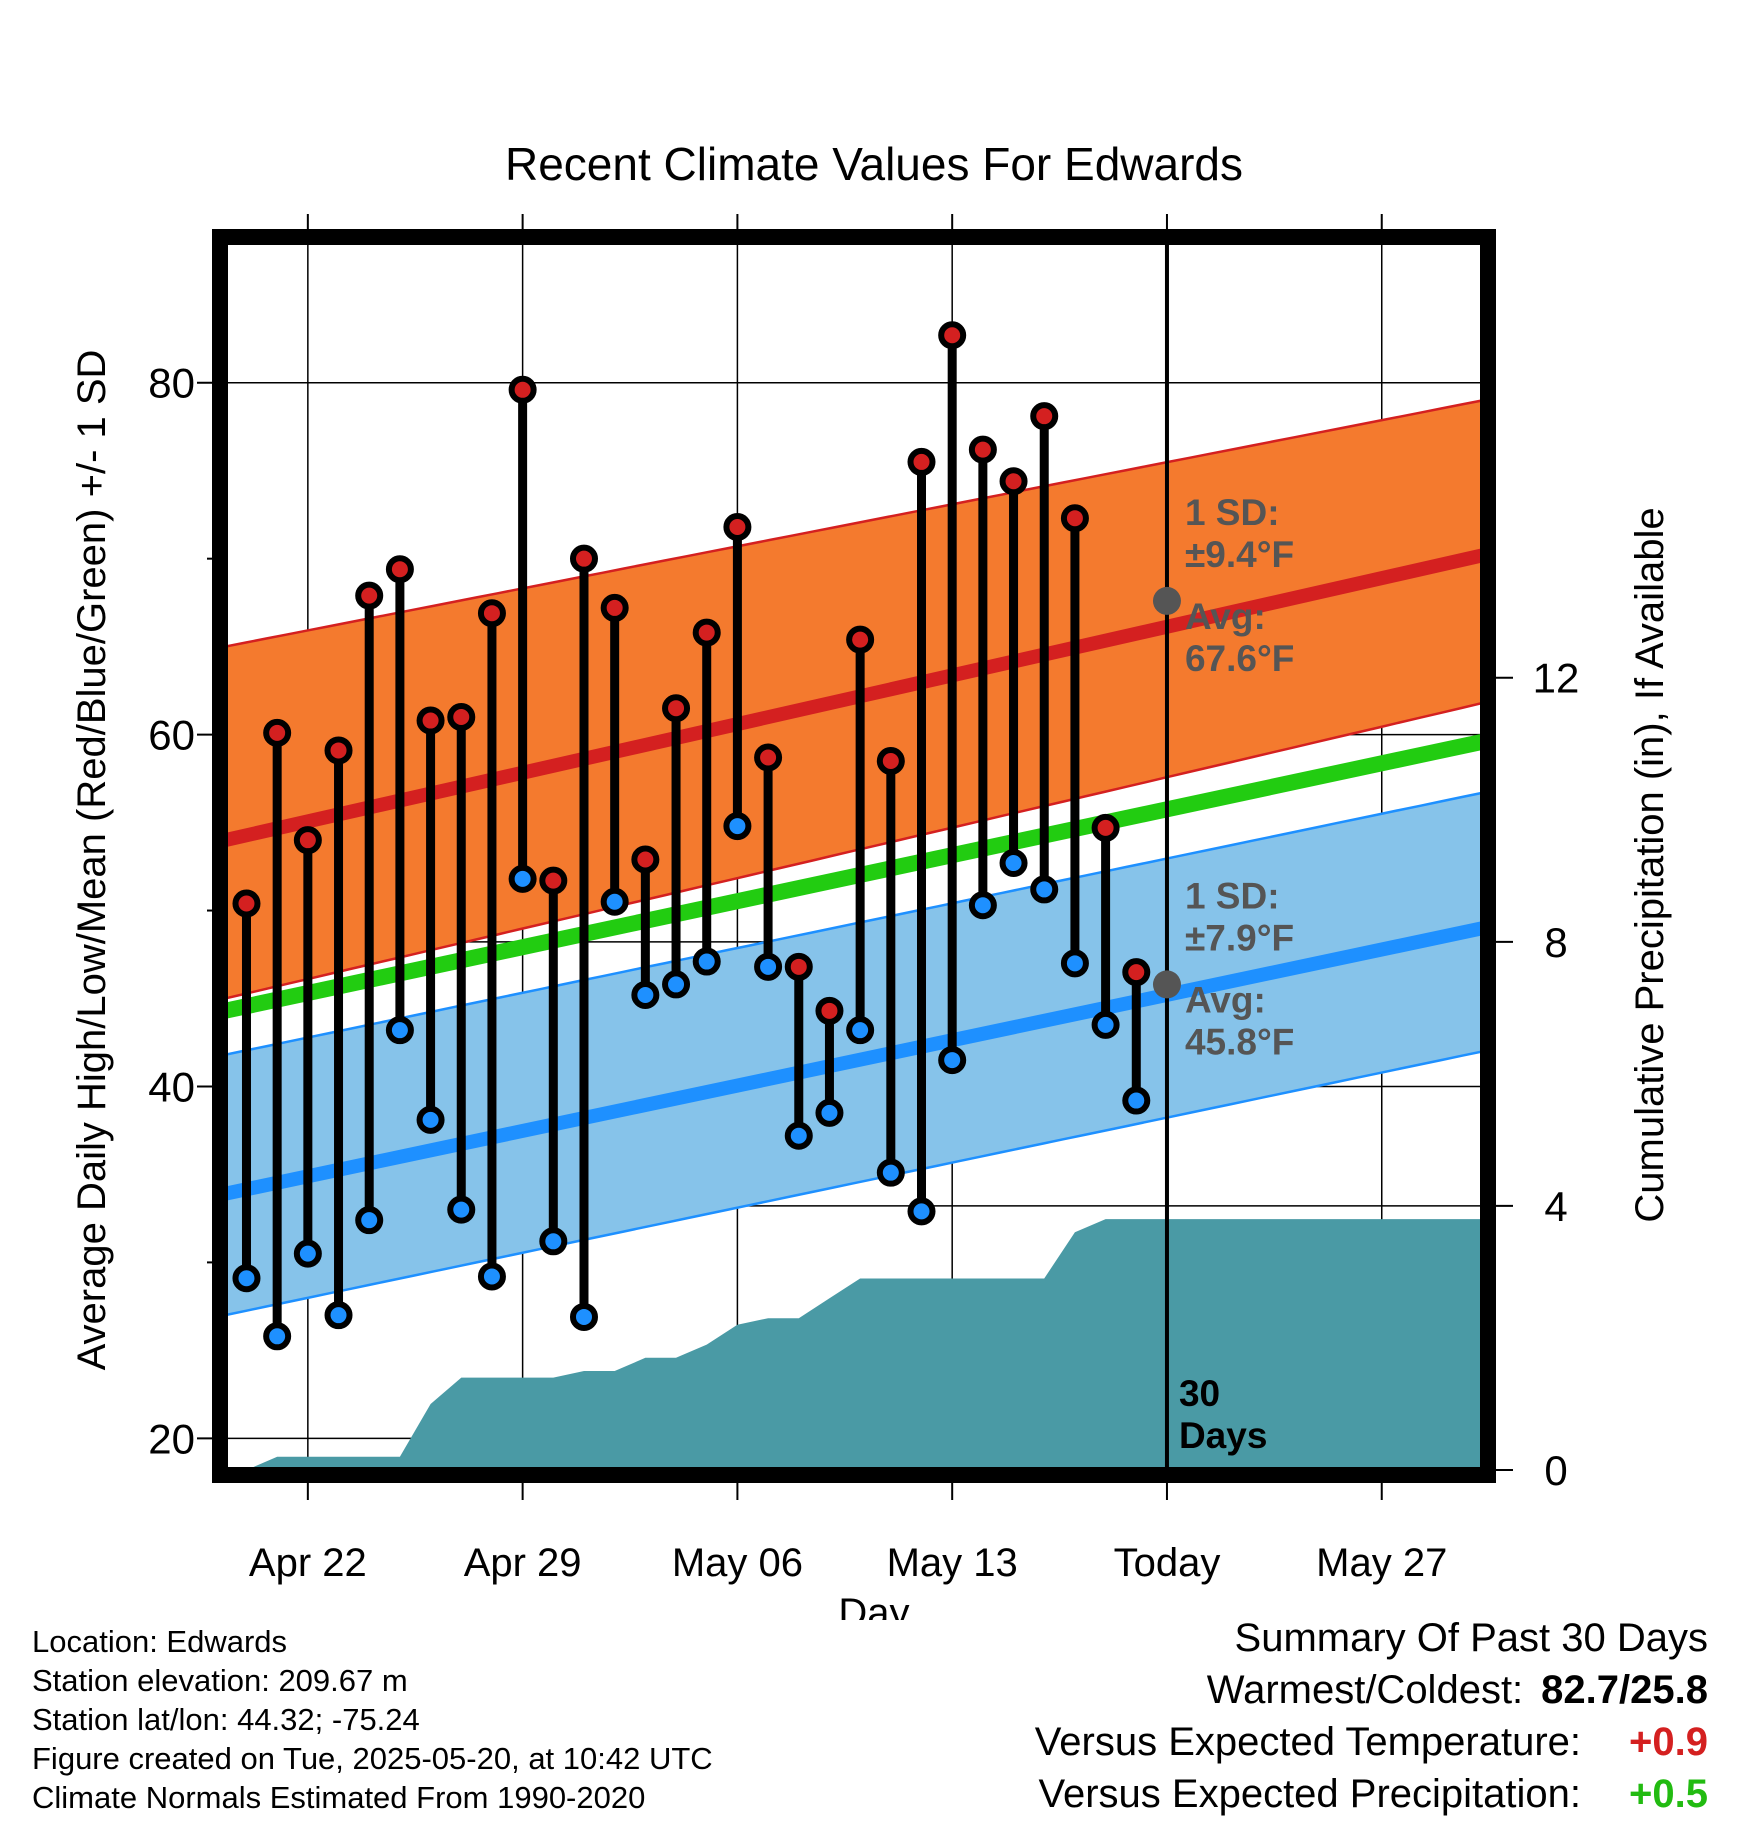  What do you see at coordinates (1225, 616) in the screenshot?
I see `high-avg-label: Avg:` at bounding box center [1225, 616].